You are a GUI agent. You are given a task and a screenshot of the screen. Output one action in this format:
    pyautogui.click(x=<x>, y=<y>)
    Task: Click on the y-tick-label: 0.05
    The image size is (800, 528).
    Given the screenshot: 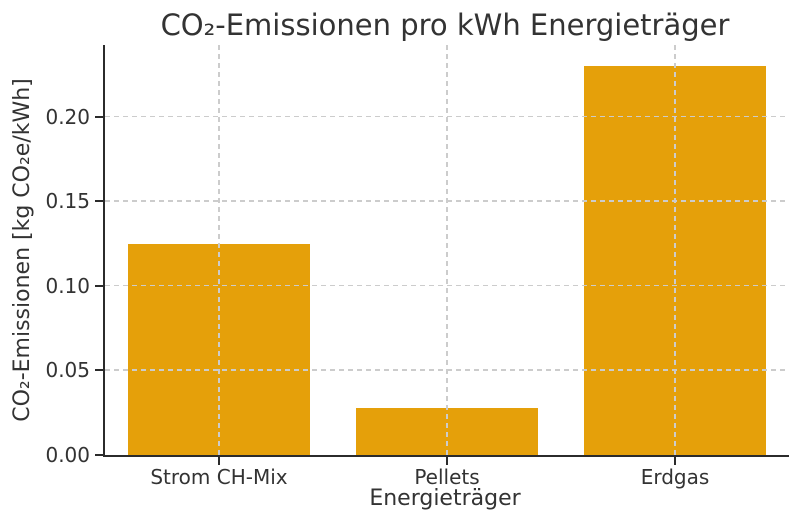 What is the action you would take?
    pyautogui.click(x=67, y=370)
    